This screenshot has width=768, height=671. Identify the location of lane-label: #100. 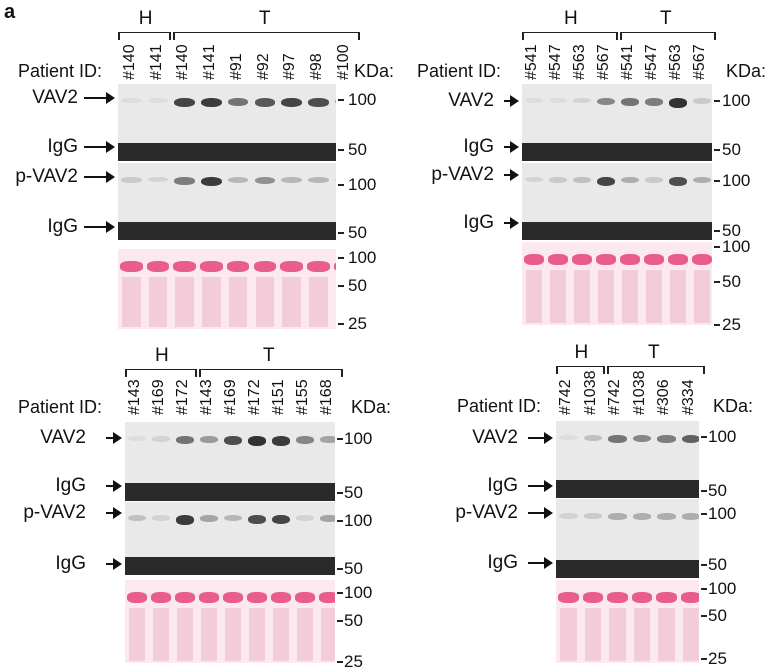
(344, 62).